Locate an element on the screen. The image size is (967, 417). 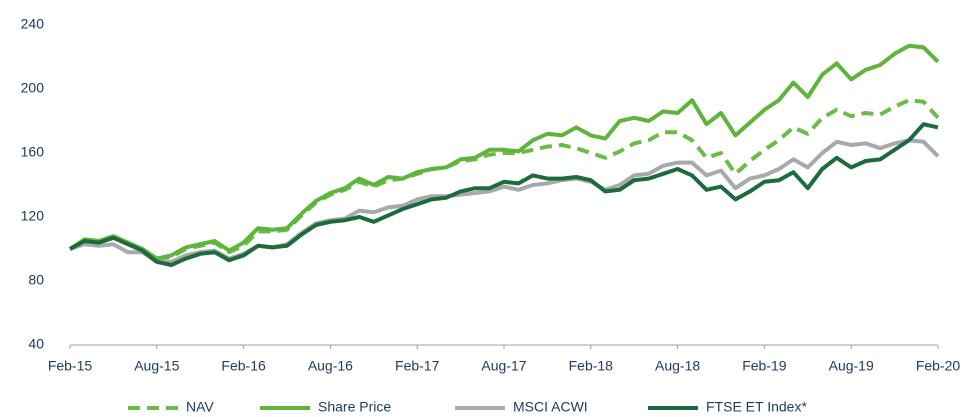
legend-item: NAV is located at coordinates (171, 407).